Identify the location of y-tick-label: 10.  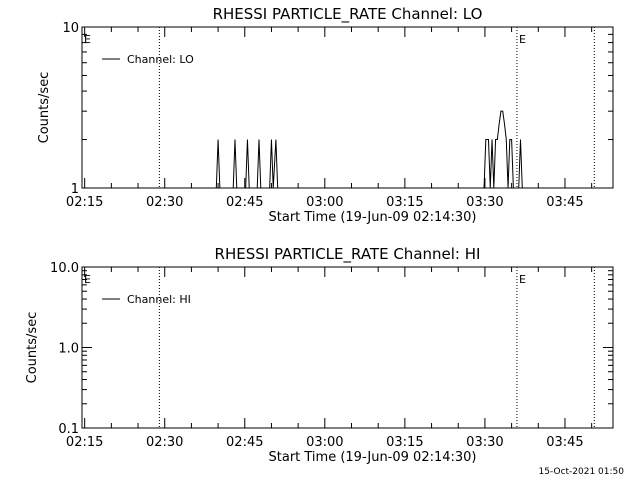
(70, 28).